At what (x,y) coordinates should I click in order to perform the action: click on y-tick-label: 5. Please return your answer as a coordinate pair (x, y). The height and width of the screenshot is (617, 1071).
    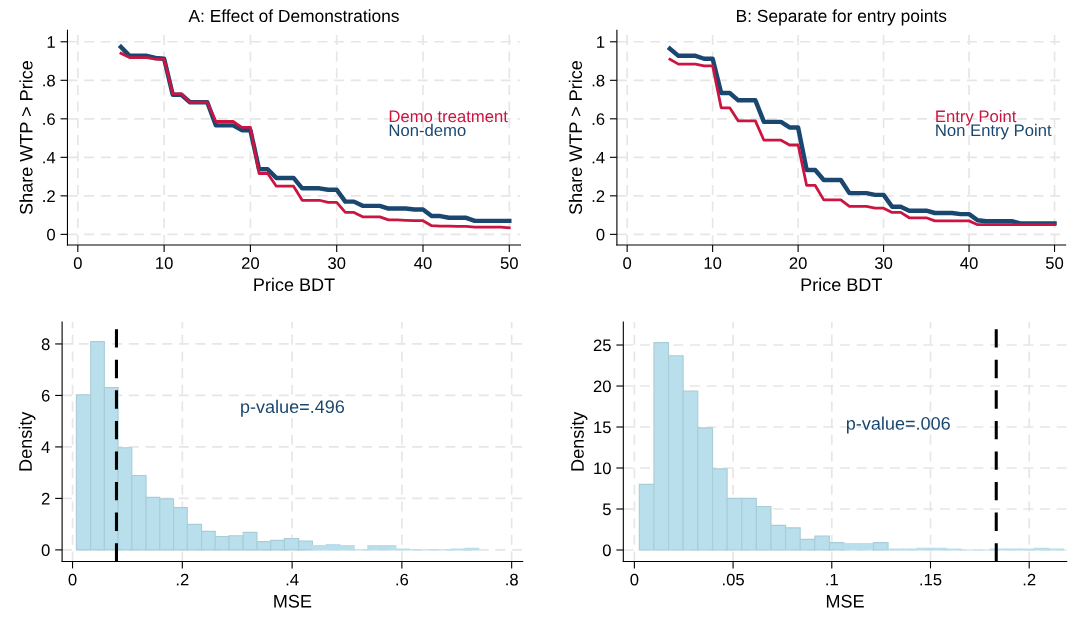
    Looking at the image, I should click on (606, 509).